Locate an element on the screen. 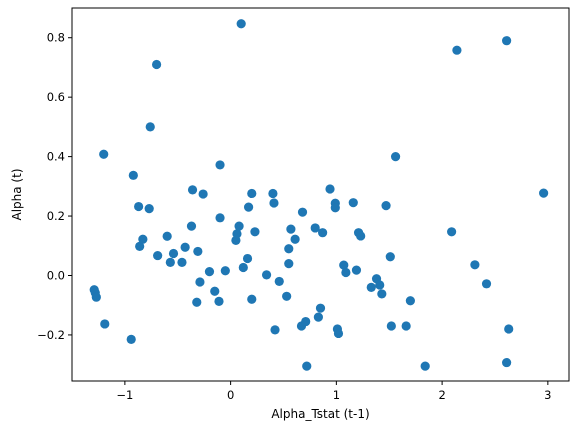 The image size is (579, 433). y-tick-label: 0.2 is located at coordinates (56, 216).